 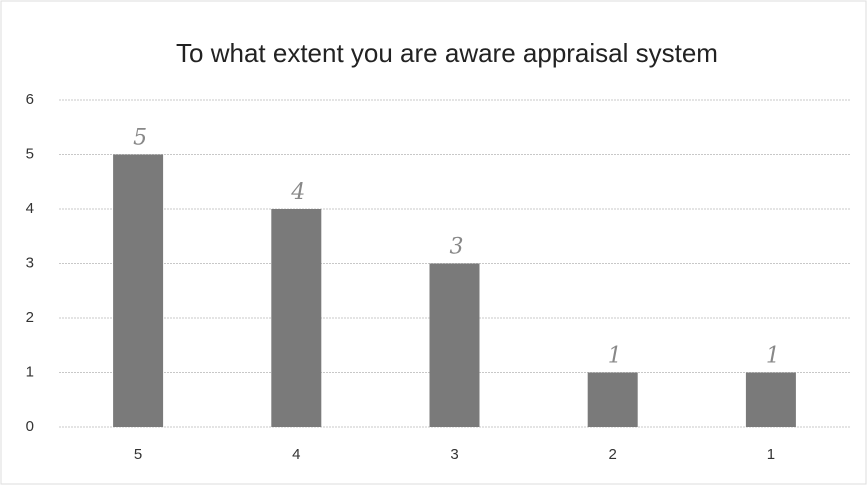 What do you see at coordinates (30, 153) in the screenshot?
I see `y-tick-label: 5` at bounding box center [30, 153].